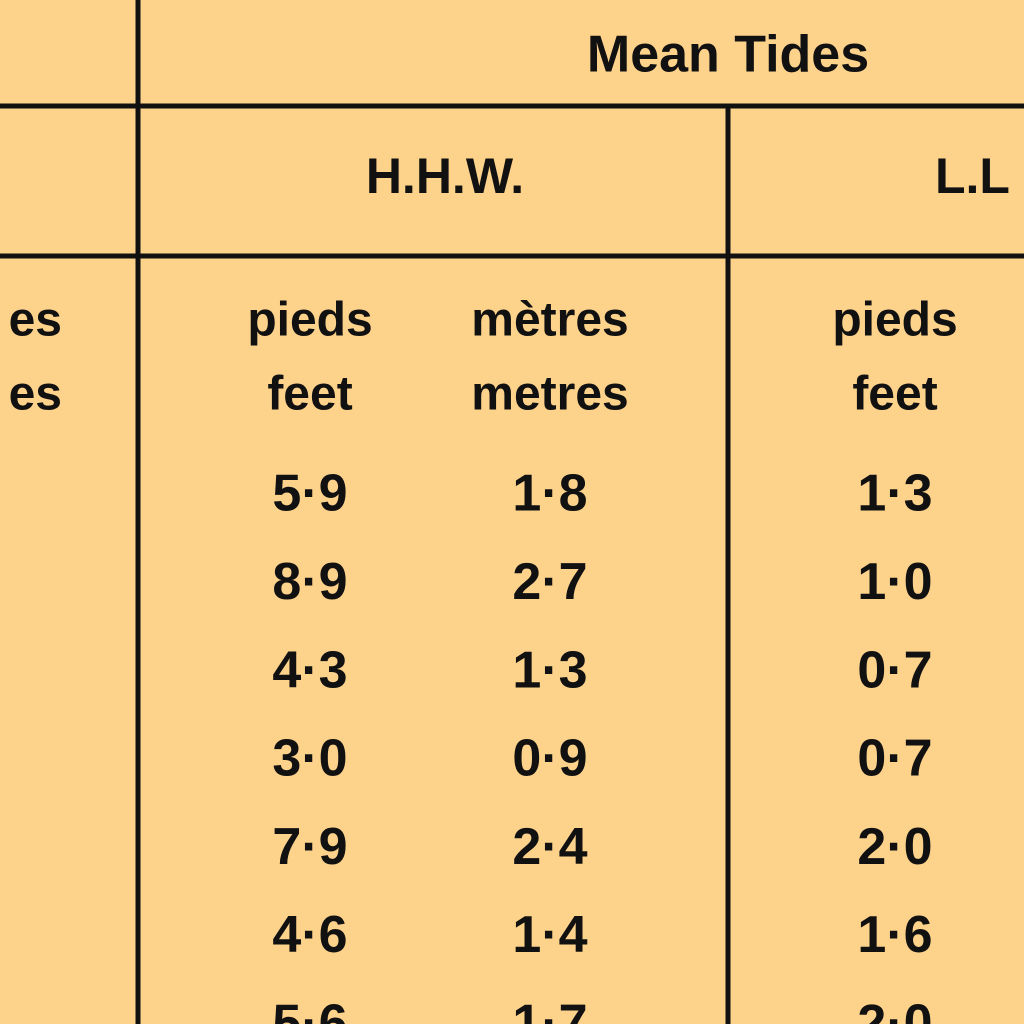 The height and width of the screenshot is (1024, 1024). What do you see at coordinates (894, 582) in the screenshot?
I see `table-cell: 1·0` at bounding box center [894, 582].